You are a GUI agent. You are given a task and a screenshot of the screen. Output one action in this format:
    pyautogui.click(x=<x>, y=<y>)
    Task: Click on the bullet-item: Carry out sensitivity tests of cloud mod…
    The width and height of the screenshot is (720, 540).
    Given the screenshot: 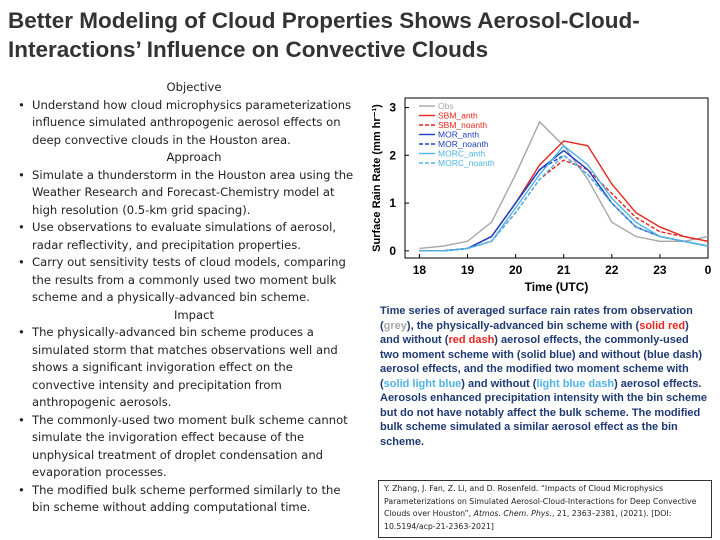 What is the action you would take?
    pyautogui.click(x=188, y=280)
    